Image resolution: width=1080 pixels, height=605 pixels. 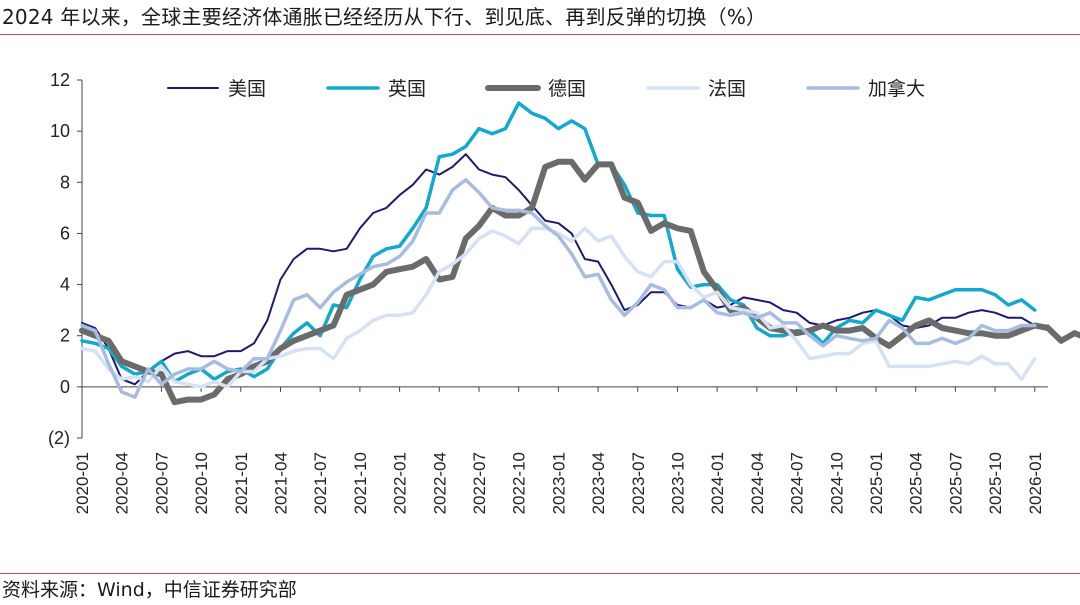 What do you see at coordinates (60, 131) in the screenshot?
I see `y-tick-label: 10` at bounding box center [60, 131].